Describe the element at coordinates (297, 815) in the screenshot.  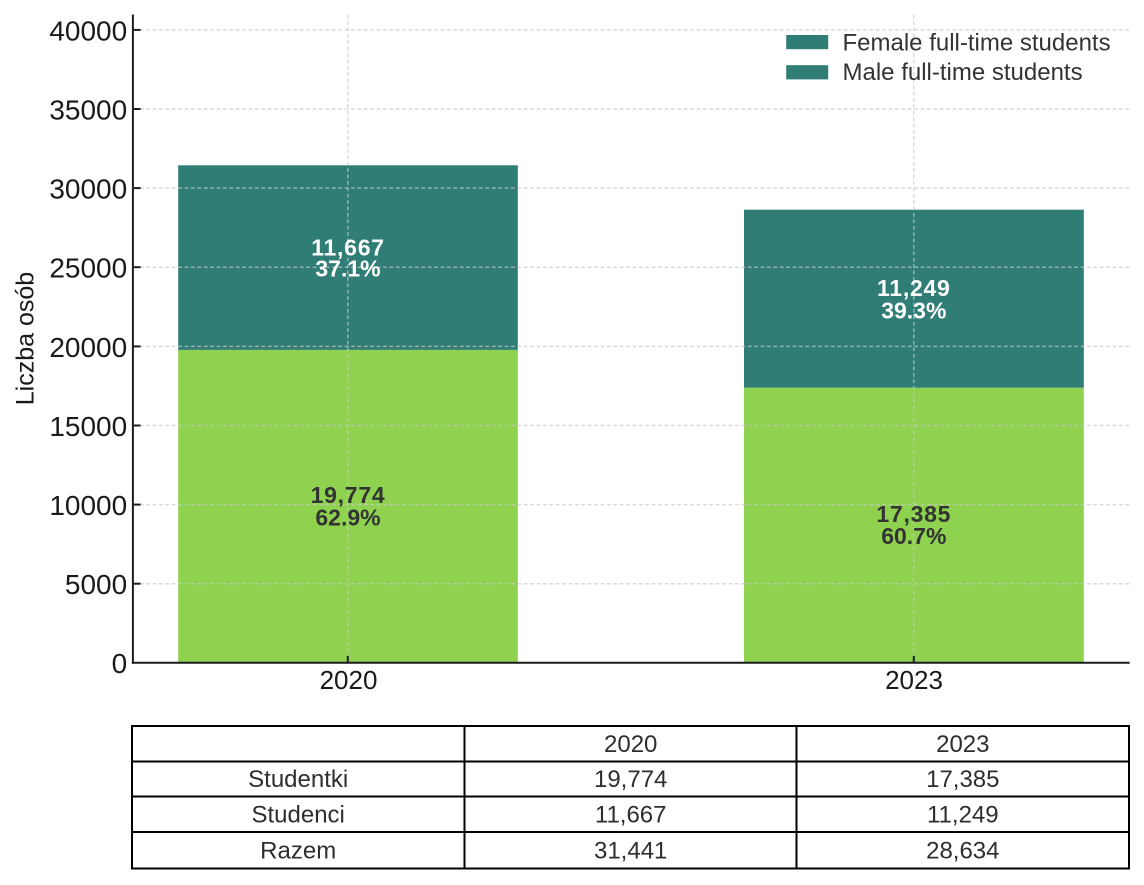
I see `svg-text: Studenci` at that location.